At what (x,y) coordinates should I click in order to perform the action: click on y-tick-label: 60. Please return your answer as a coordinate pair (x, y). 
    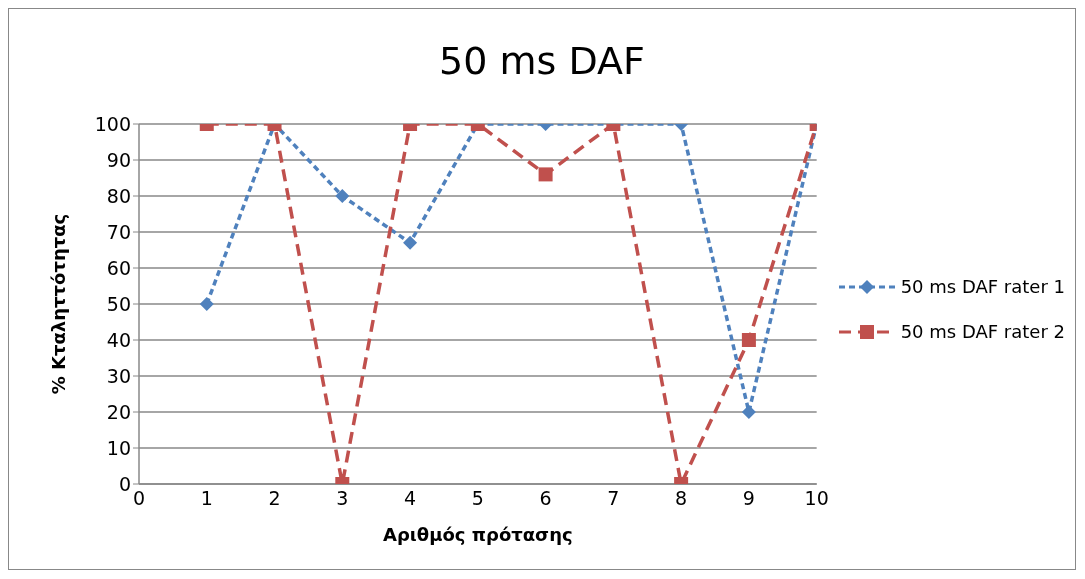
    Looking at the image, I should click on (118, 267).